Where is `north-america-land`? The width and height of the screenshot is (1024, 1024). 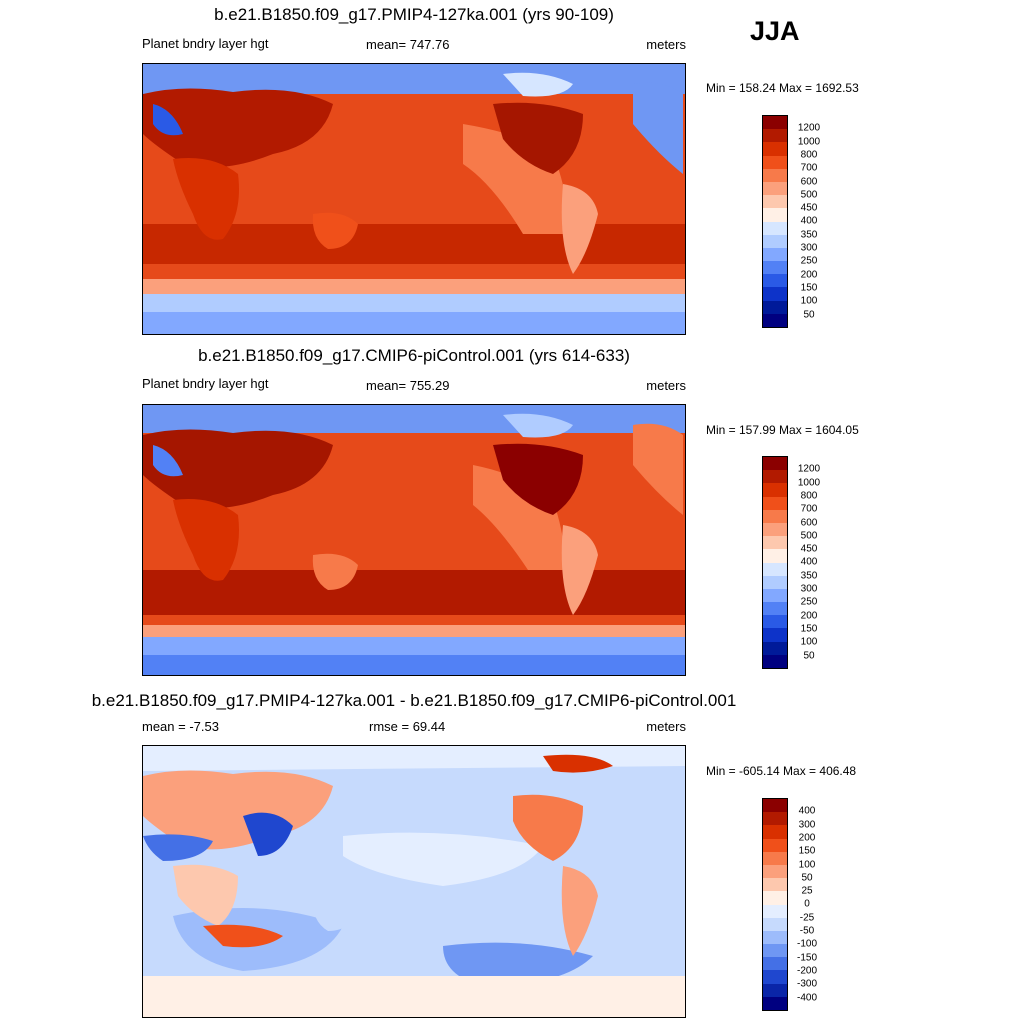 north-america-land is located at coordinates (538, 479).